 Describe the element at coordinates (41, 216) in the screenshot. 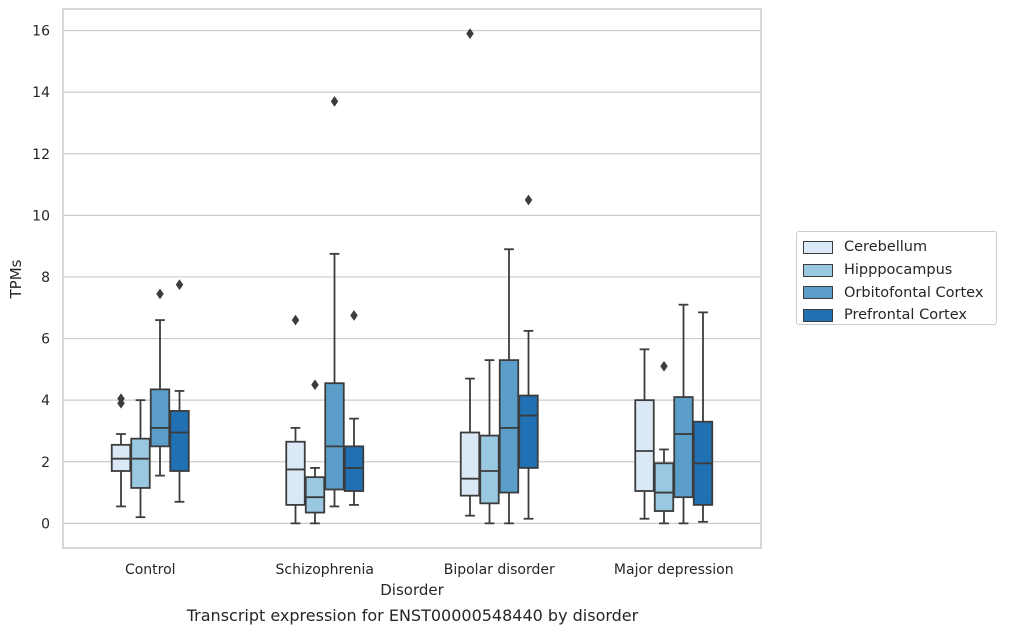

I see `y-tick-label: 10` at that location.